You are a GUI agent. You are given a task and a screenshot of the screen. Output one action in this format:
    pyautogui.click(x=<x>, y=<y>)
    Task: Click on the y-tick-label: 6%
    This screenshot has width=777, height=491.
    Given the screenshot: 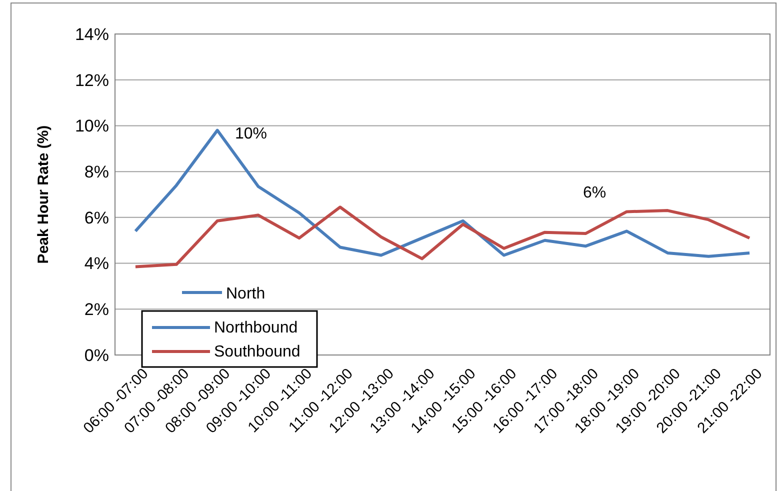 What is the action you would take?
    pyautogui.click(x=96, y=218)
    